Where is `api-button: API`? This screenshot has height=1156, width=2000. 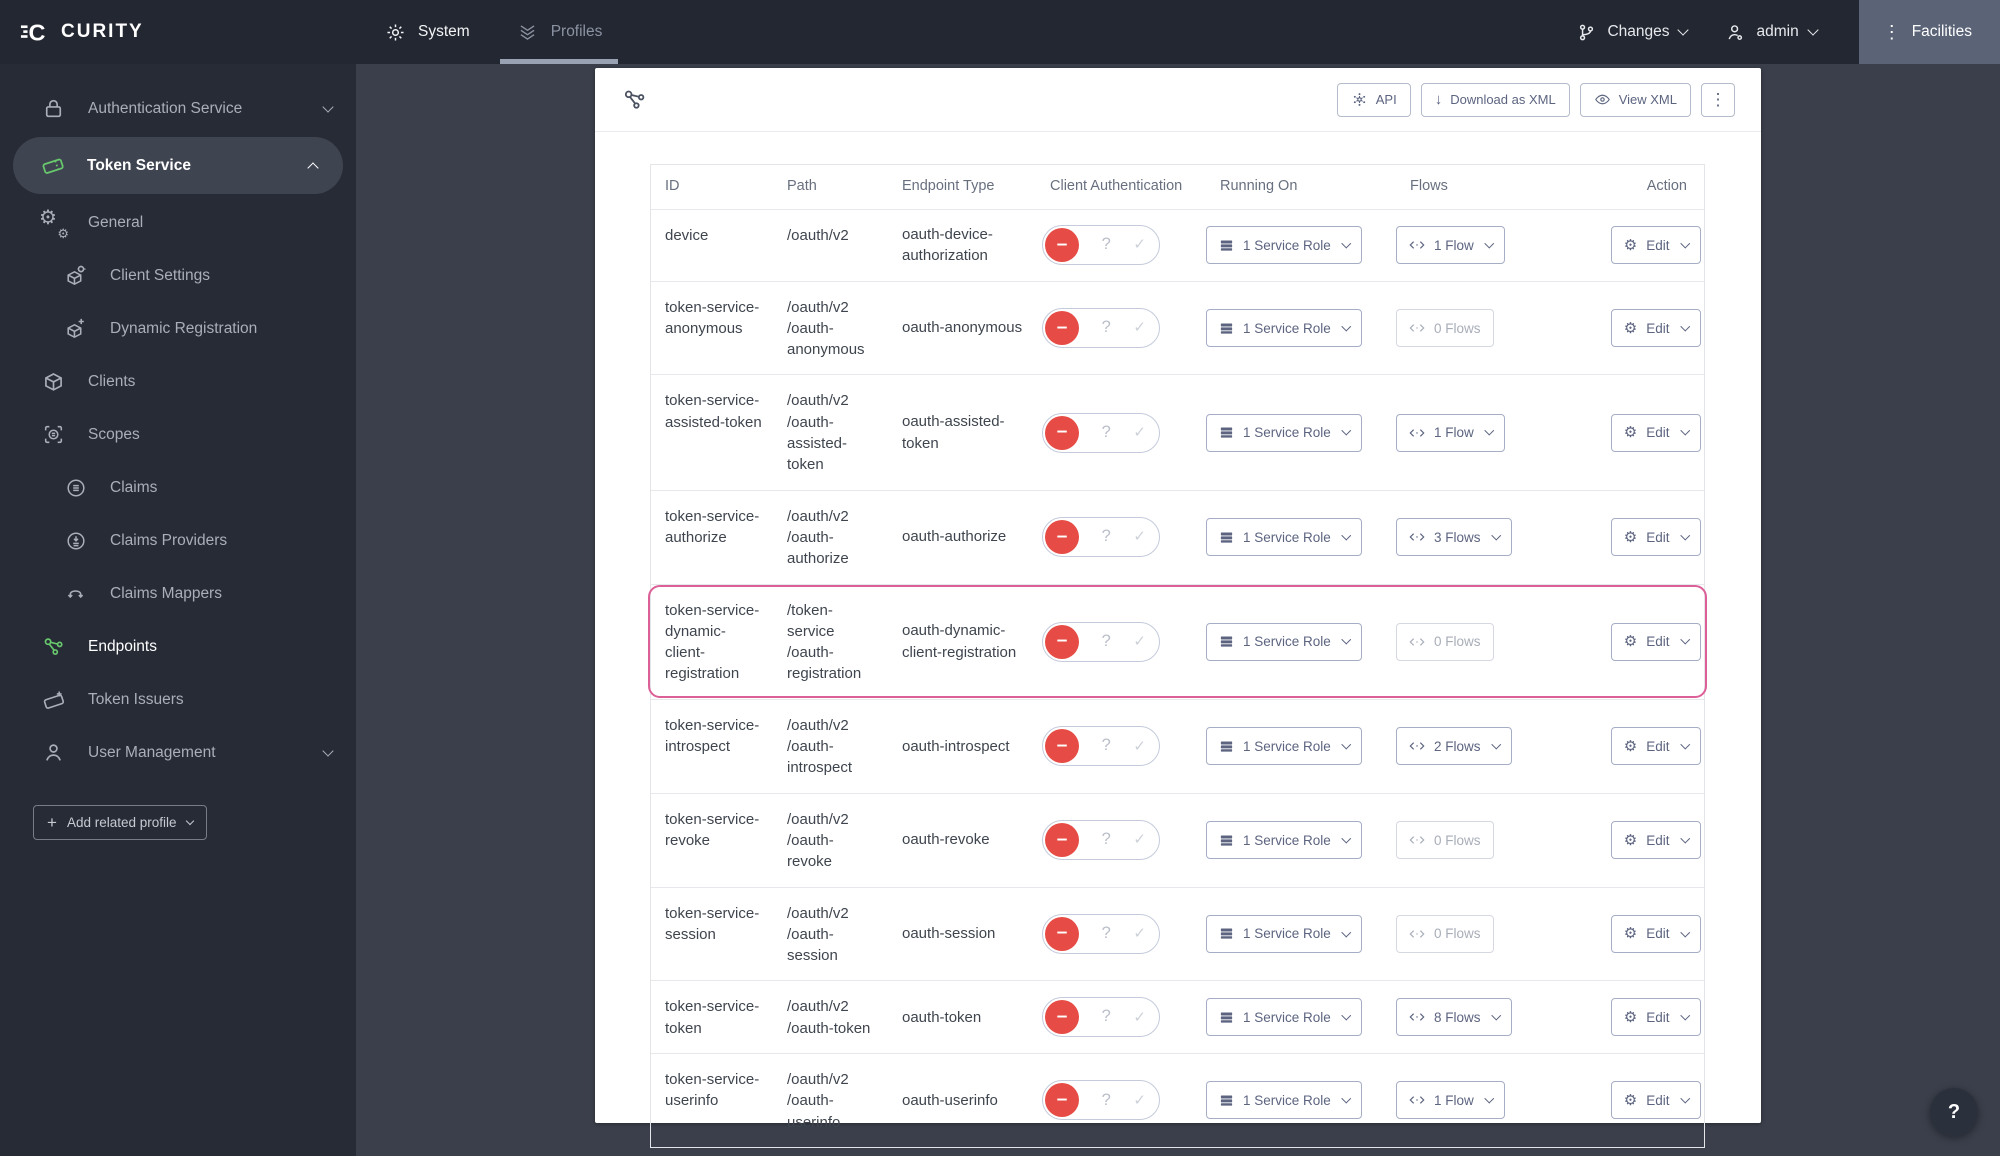 api-button: API is located at coordinates (1373, 99).